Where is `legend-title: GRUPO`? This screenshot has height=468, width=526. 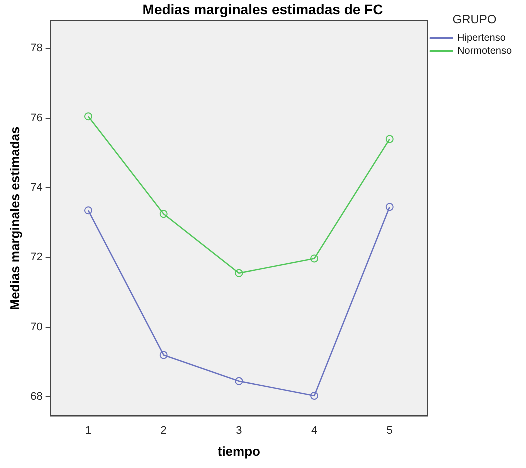 legend-title: GRUPO is located at coordinates (474, 19).